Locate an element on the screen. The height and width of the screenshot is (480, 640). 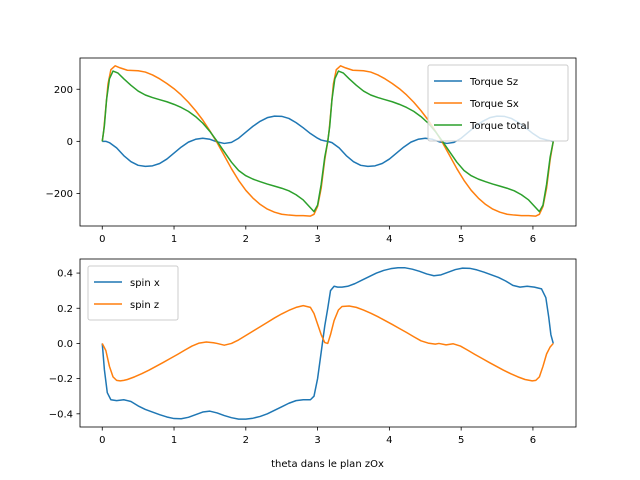
y-tick-label: 0.2 is located at coordinates (65, 309).